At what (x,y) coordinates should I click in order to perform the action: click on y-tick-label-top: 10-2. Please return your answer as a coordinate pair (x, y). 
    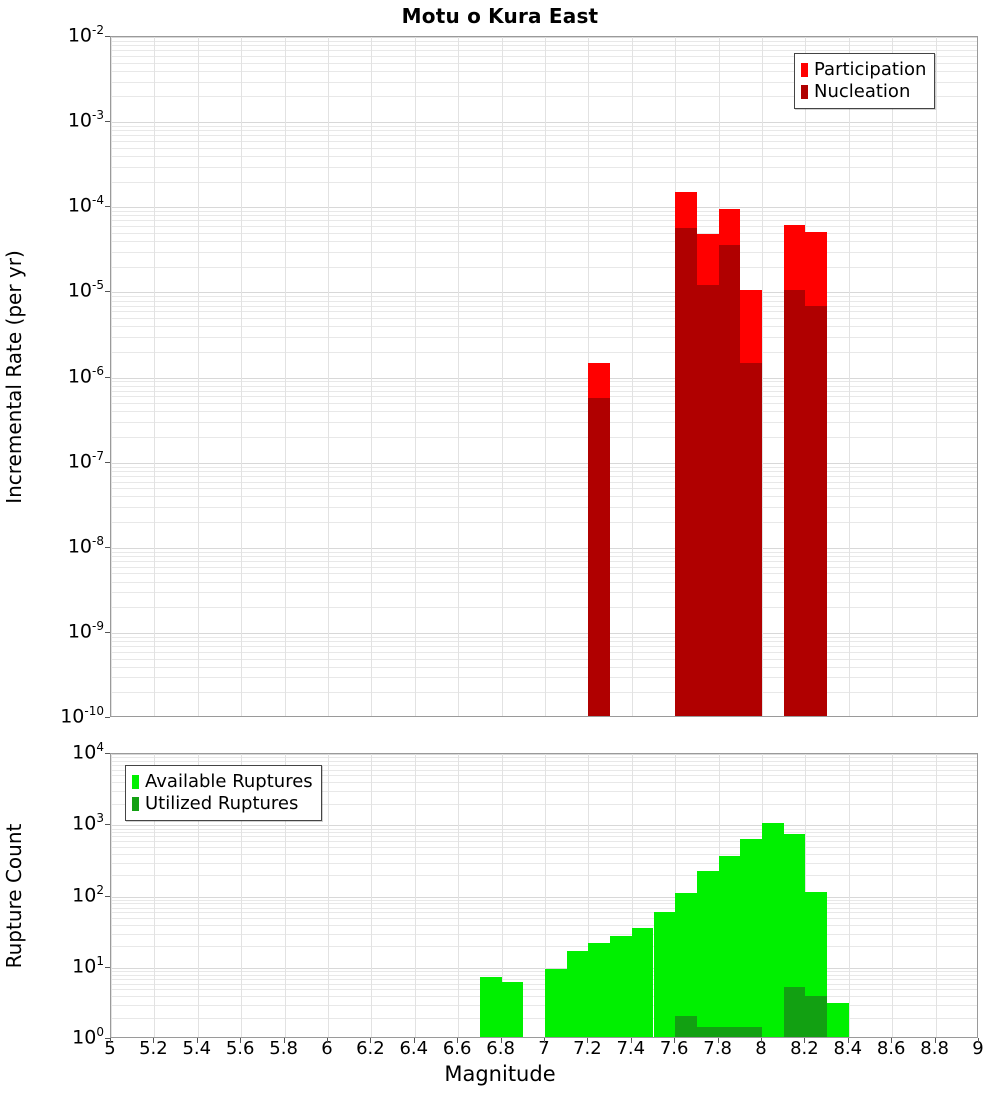
    Looking at the image, I should click on (85, 35).